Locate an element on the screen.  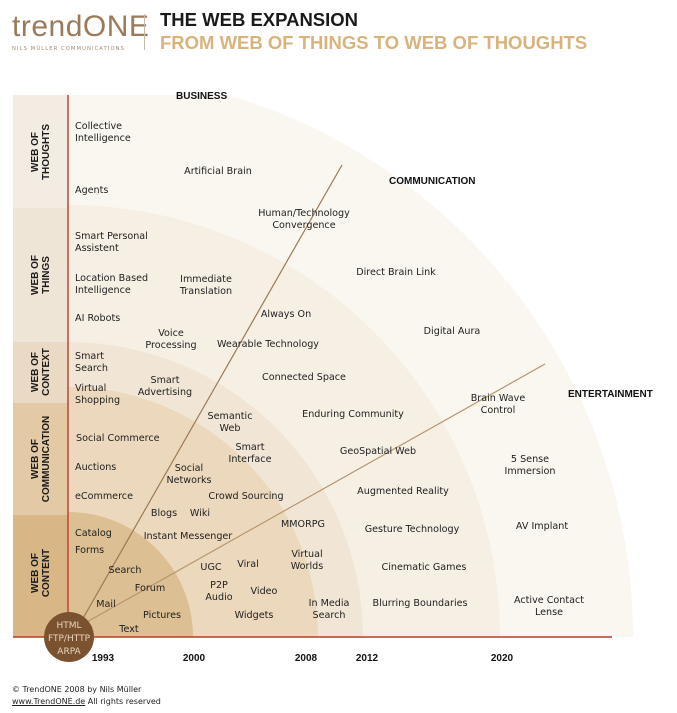
item-gesture-technology: Gesture Technology is located at coordinates (412, 529).